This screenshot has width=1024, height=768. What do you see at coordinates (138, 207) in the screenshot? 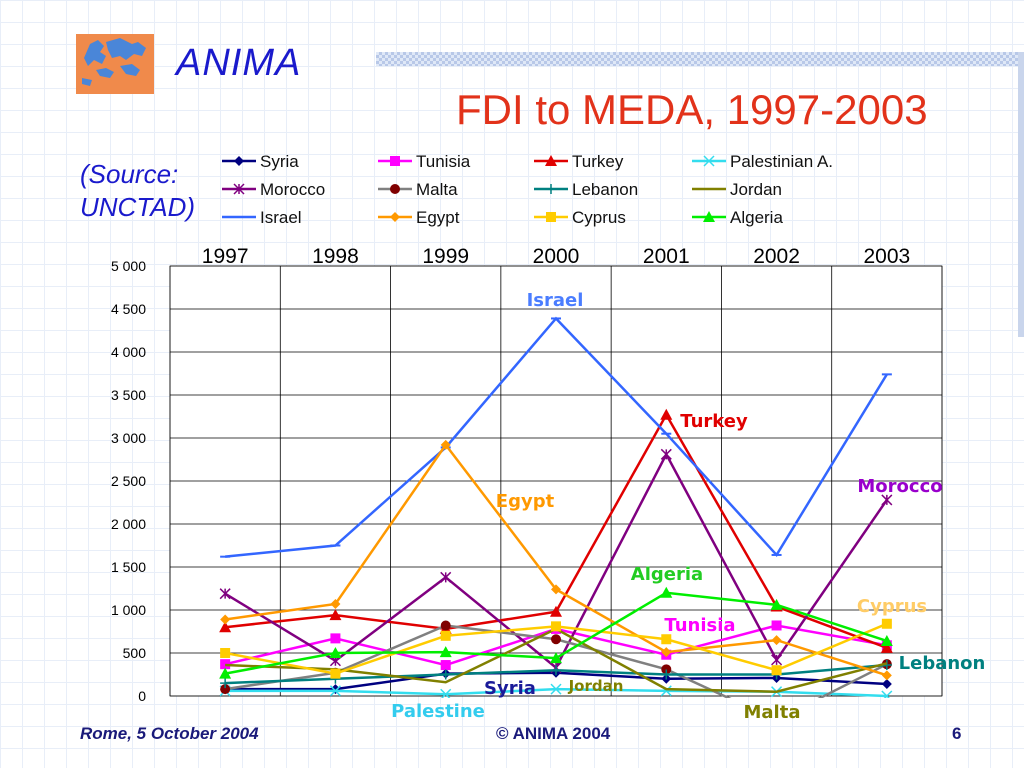
I see `source-line-2: UNCTAD)` at bounding box center [138, 207].